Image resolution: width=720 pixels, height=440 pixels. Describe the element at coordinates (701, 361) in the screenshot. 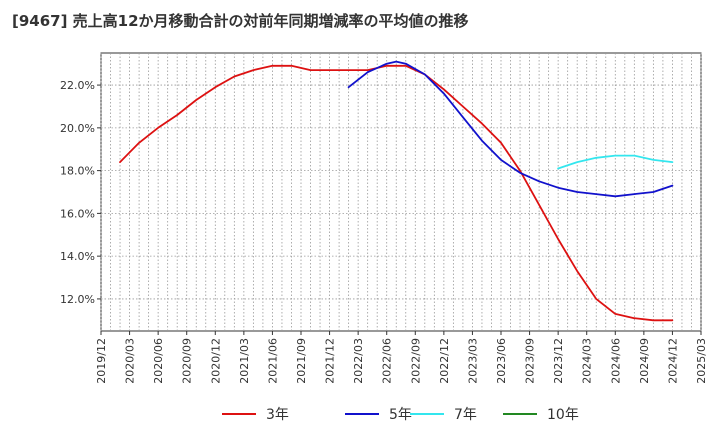

I see `x-tick-label: 2025/03` at that location.